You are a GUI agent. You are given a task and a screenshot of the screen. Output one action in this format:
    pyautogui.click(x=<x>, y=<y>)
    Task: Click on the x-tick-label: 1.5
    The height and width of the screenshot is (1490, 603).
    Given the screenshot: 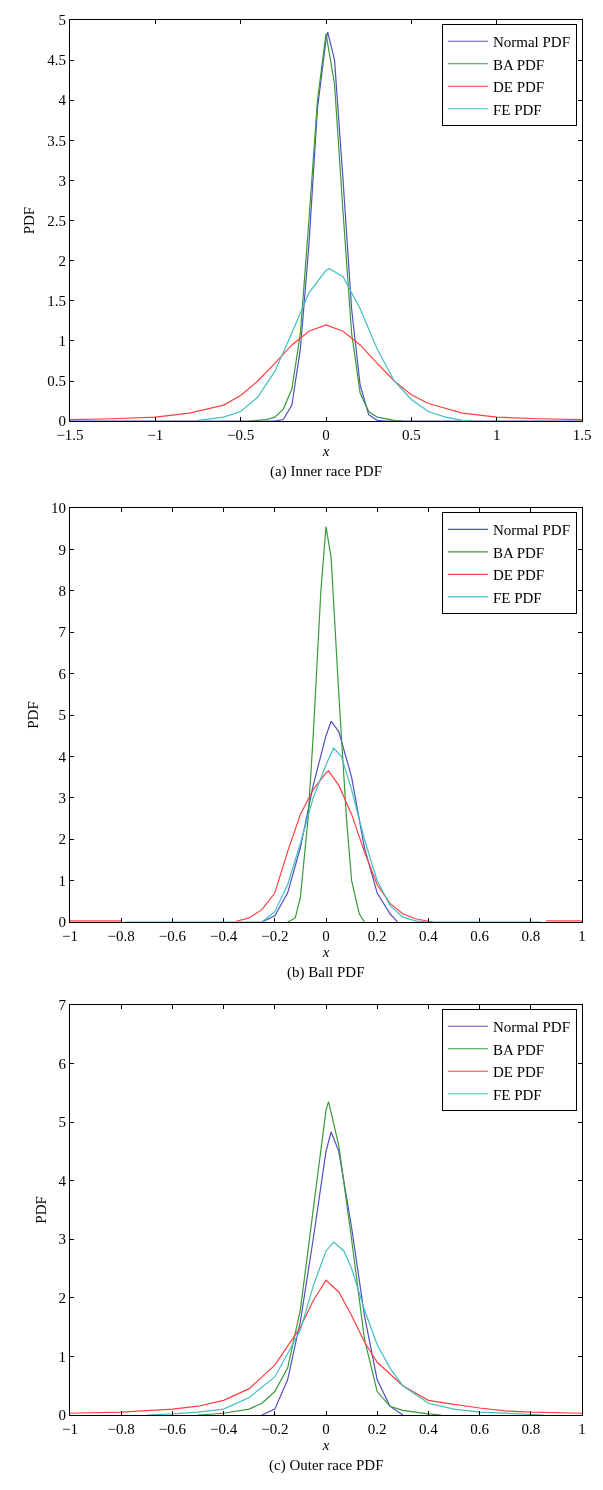 What is the action you would take?
    pyautogui.click(x=582, y=435)
    